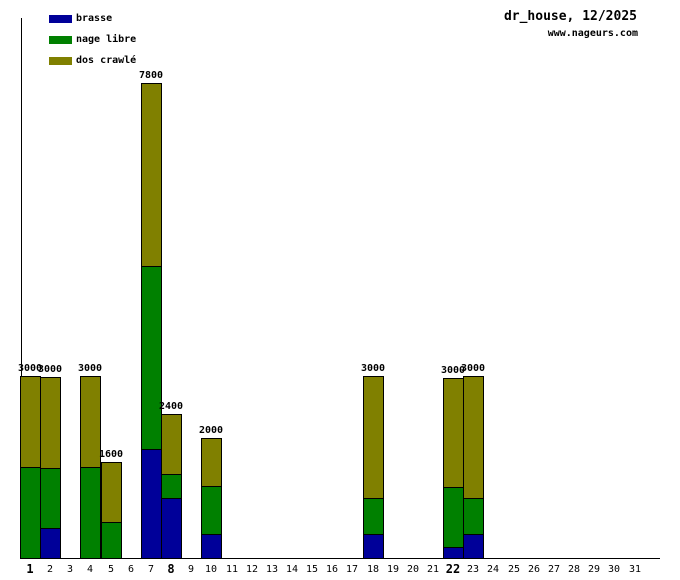 Image resolution: width=680 pixels, height=580 pixels. Describe the element at coordinates (554, 569) in the screenshot. I see `x-axis-label-27: 27` at that location.